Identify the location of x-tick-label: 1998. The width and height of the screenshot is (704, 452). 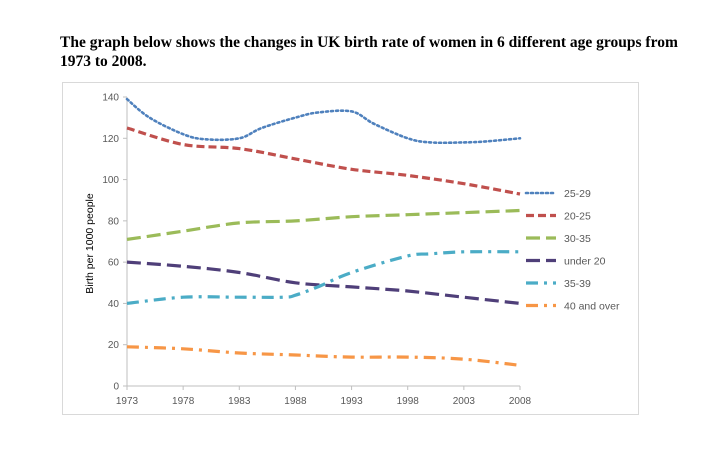
(408, 401).